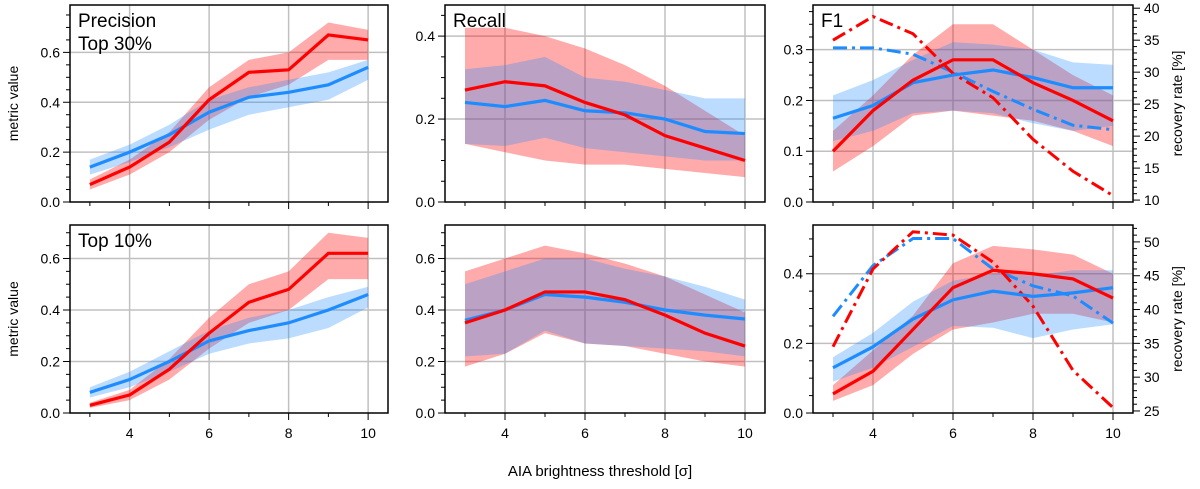  I want to click on y2-tick-label: 10, so click(1152, 200).